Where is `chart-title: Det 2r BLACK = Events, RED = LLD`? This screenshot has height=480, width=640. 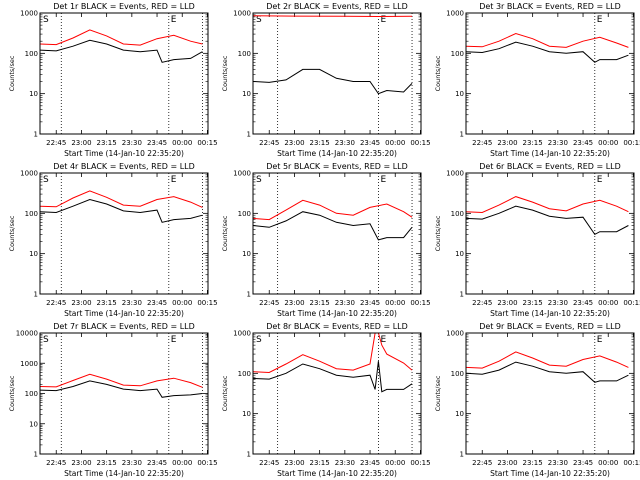 chart-title: Det 2r BLACK = Events, RED = LLD is located at coordinates (337, 6).